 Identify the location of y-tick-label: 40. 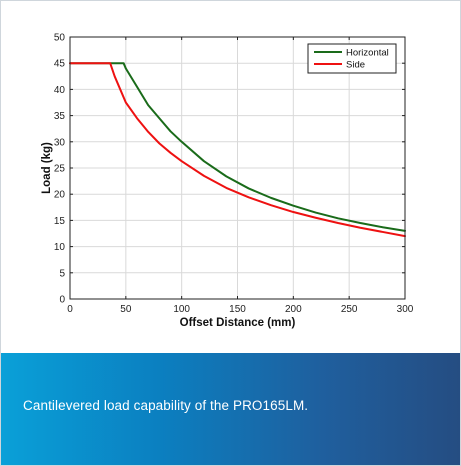
(60, 90).